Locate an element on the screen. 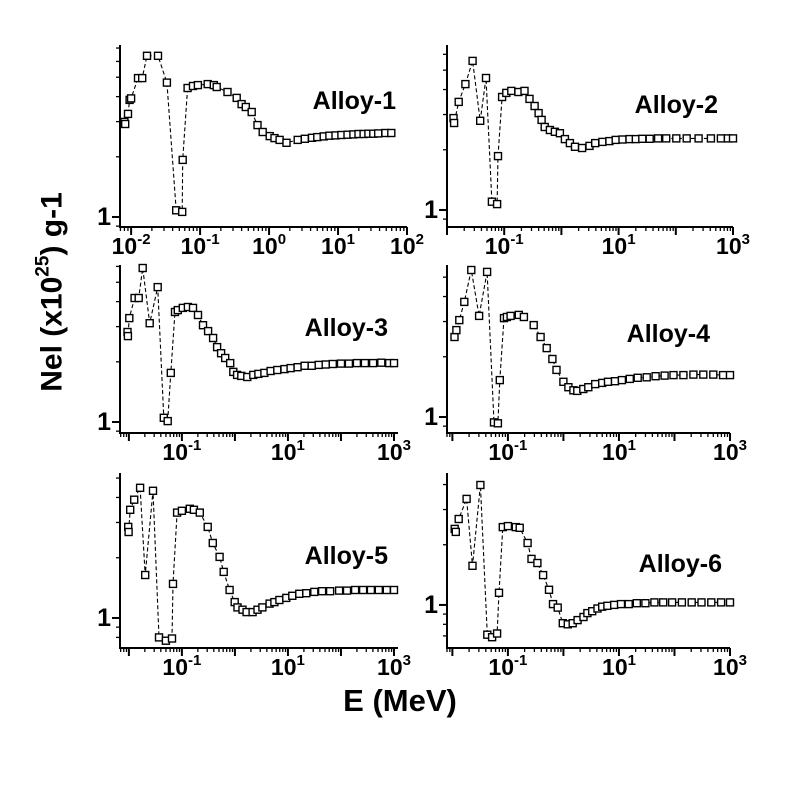 The width and height of the screenshot is (793, 793). subplot-alloy-5: 10⁻¹ 10¹ 10³ 1 Alloy-5 is located at coordinates (254, 576).